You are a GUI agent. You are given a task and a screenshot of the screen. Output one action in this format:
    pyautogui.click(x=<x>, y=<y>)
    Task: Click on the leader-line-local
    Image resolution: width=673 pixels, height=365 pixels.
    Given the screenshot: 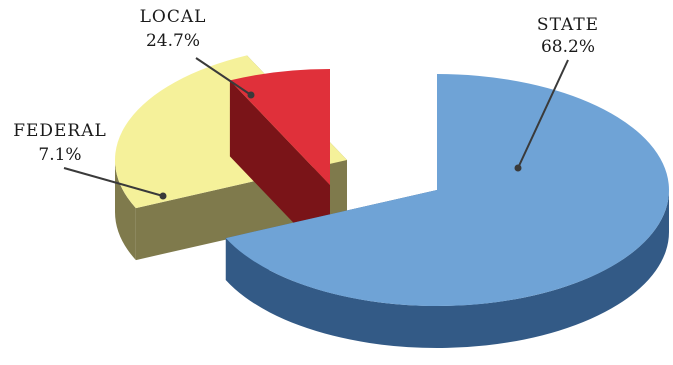 What is the action you would take?
    pyautogui.click(x=223, y=76)
    